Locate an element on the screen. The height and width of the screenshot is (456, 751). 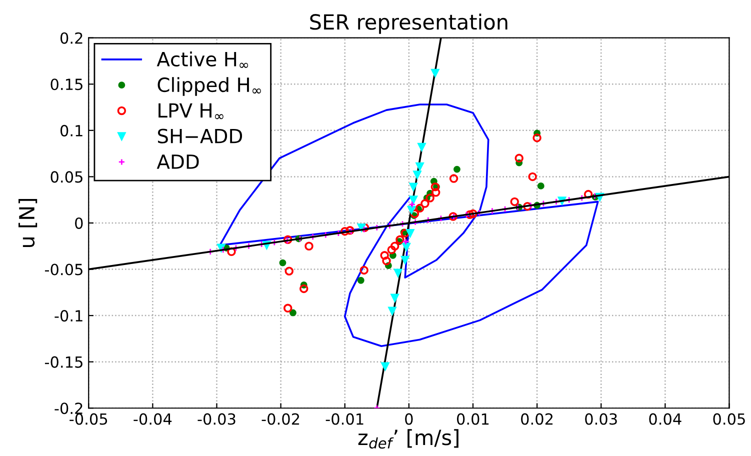
y-tick-label: 0.05 is located at coordinates (66, 177).